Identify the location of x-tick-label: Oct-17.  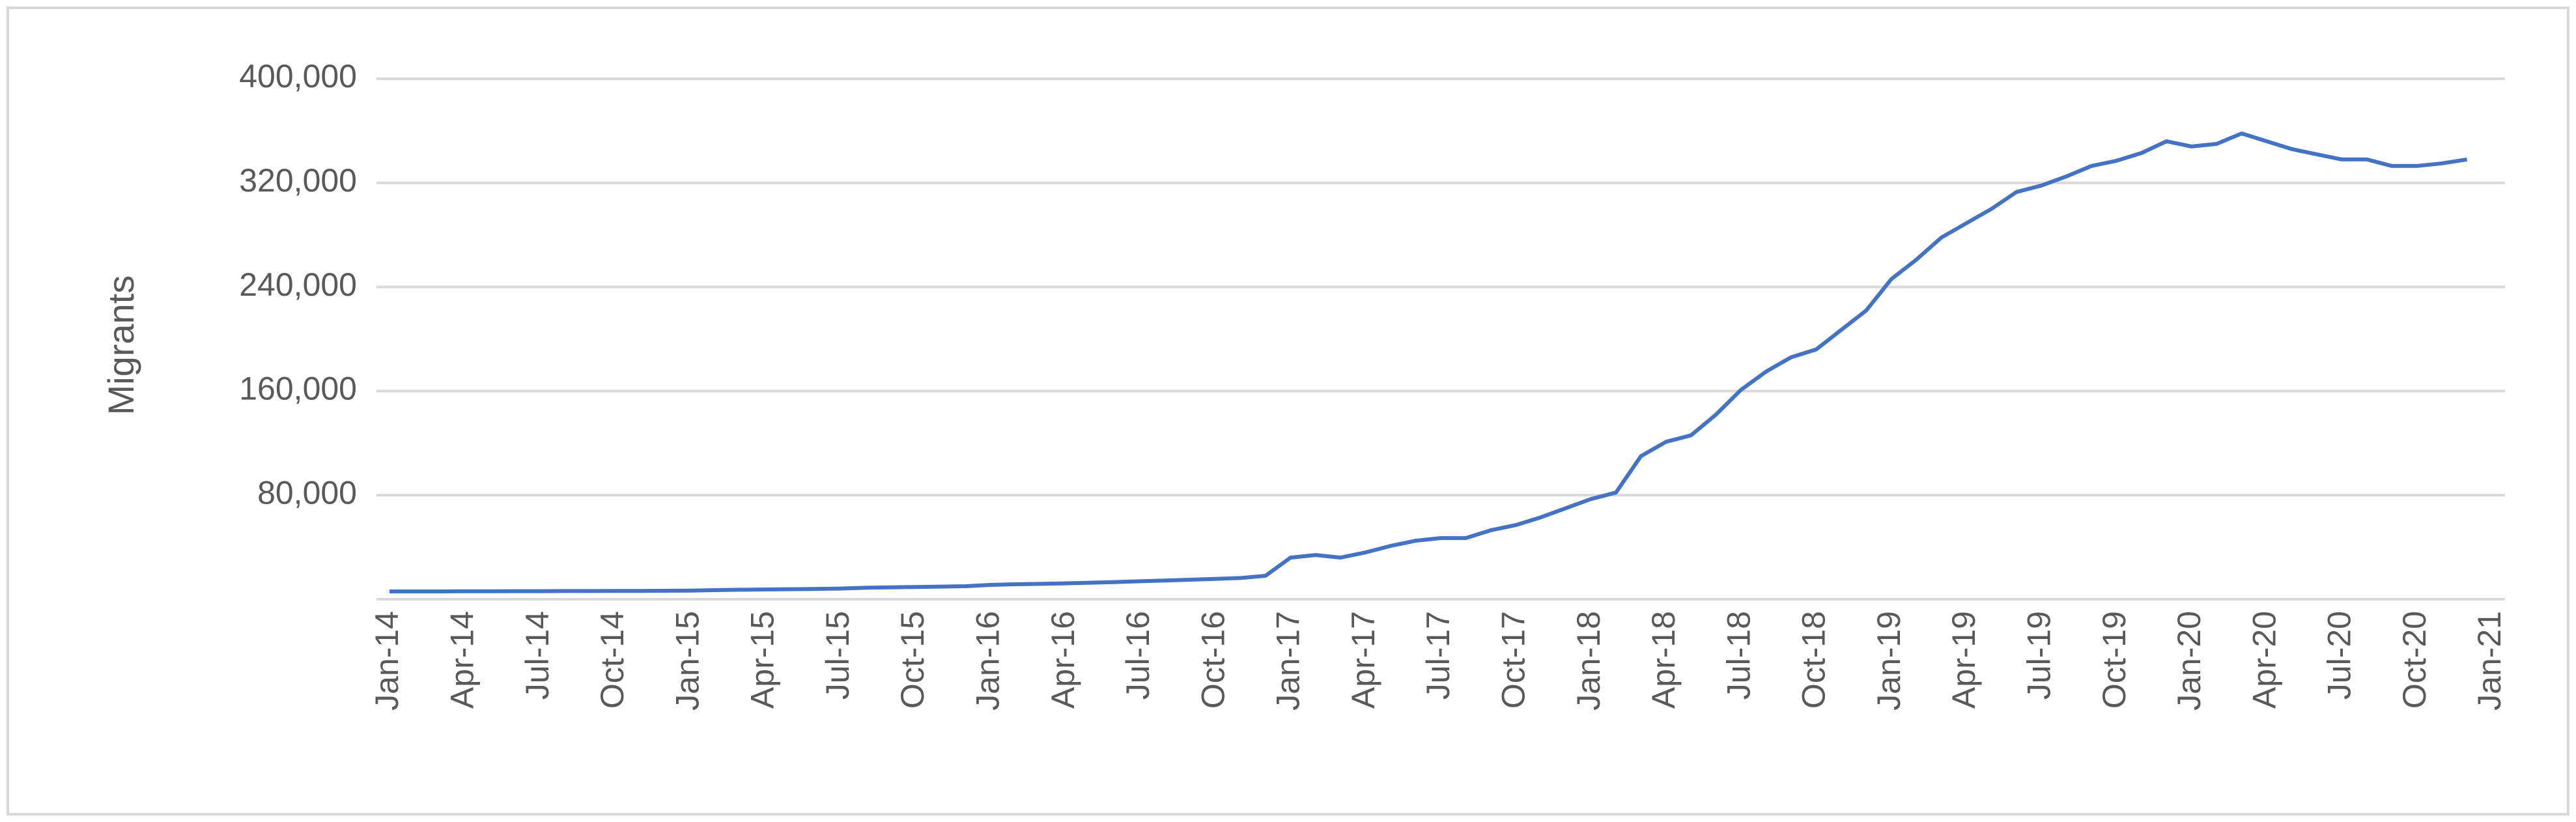
(1513, 660).